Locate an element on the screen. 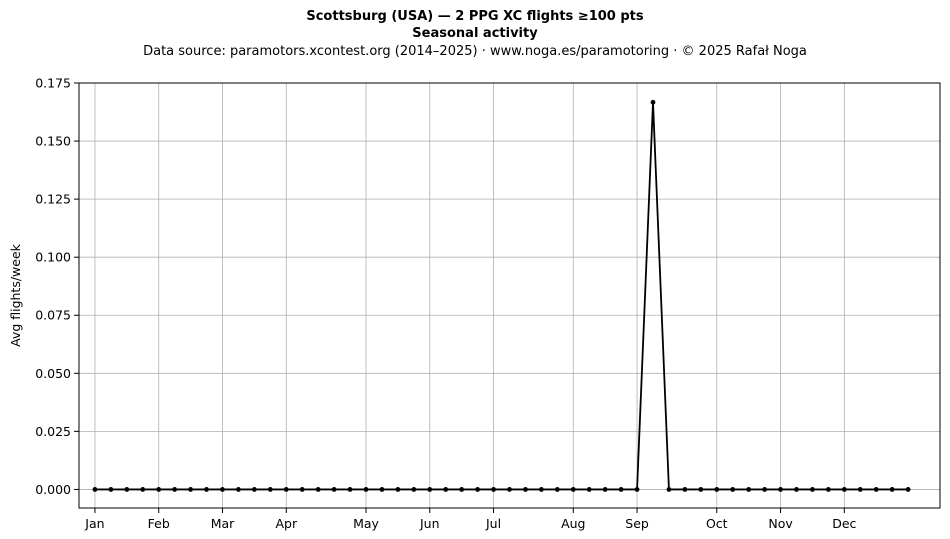  x-tick-label: Apr is located at coordinates (286, 523).